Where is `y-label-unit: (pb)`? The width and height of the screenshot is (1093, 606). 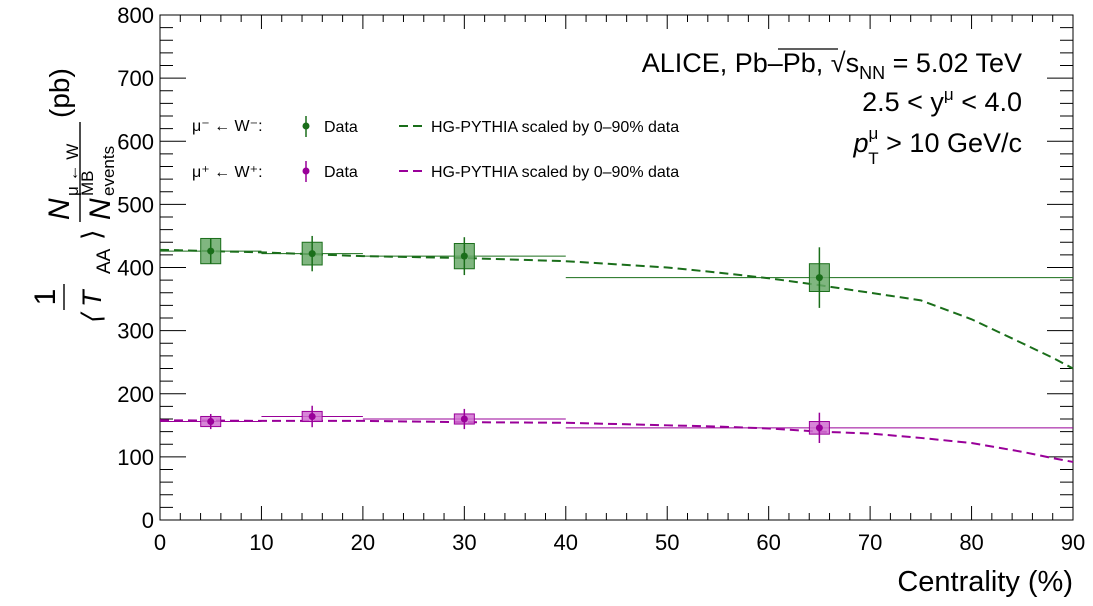 y-label-unit: (pb) is located at coordinates (59, 93).